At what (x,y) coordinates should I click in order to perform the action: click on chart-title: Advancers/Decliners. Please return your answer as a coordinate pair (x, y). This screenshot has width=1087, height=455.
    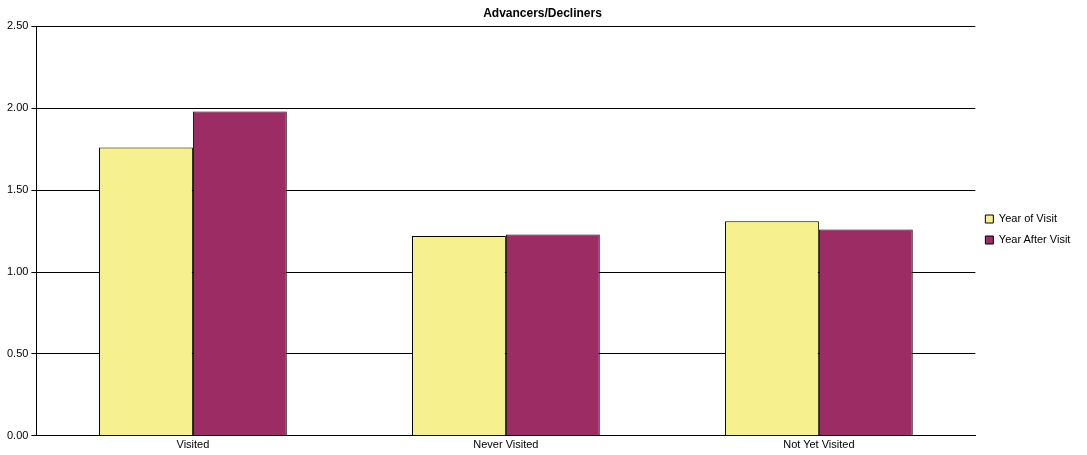
    Looking at the image, I should click on (543, 12).